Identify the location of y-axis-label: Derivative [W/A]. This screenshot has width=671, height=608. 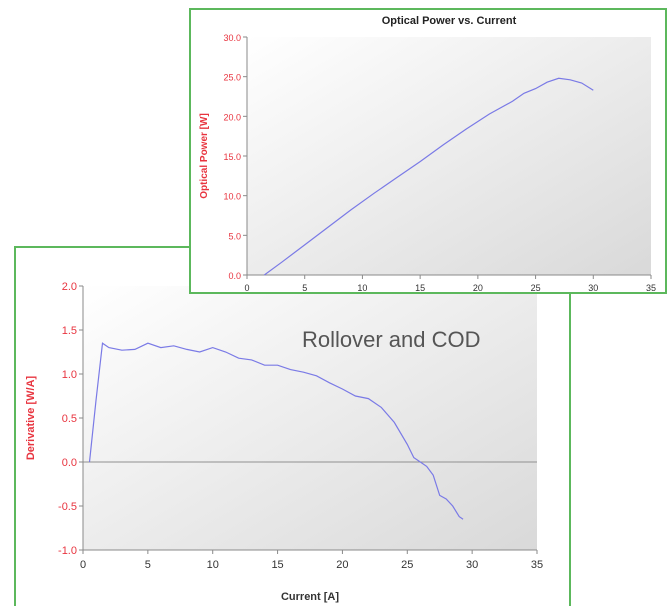
(31, 417).